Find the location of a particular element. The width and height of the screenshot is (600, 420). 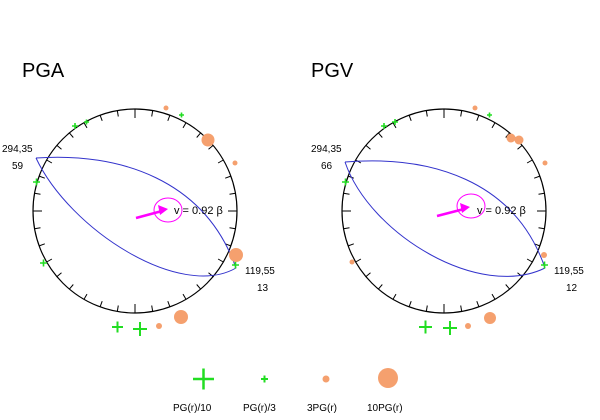

left-label-bottom: 66 is located at coordinates (327, 166).